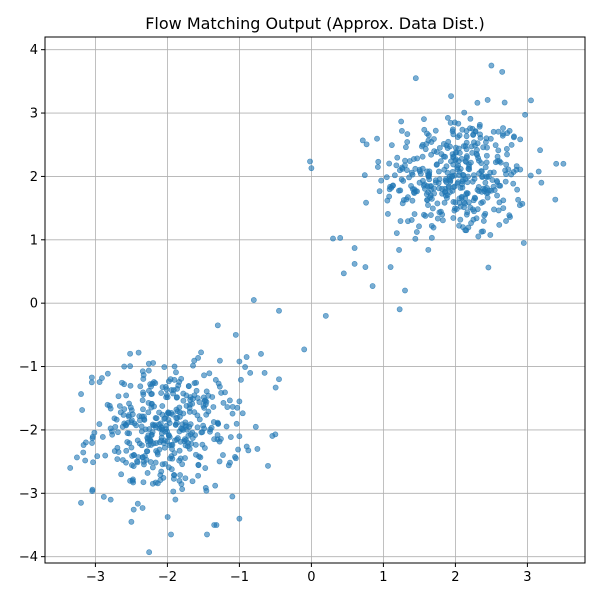  I want to click on y-tick-label: 4, so click(34, 50).